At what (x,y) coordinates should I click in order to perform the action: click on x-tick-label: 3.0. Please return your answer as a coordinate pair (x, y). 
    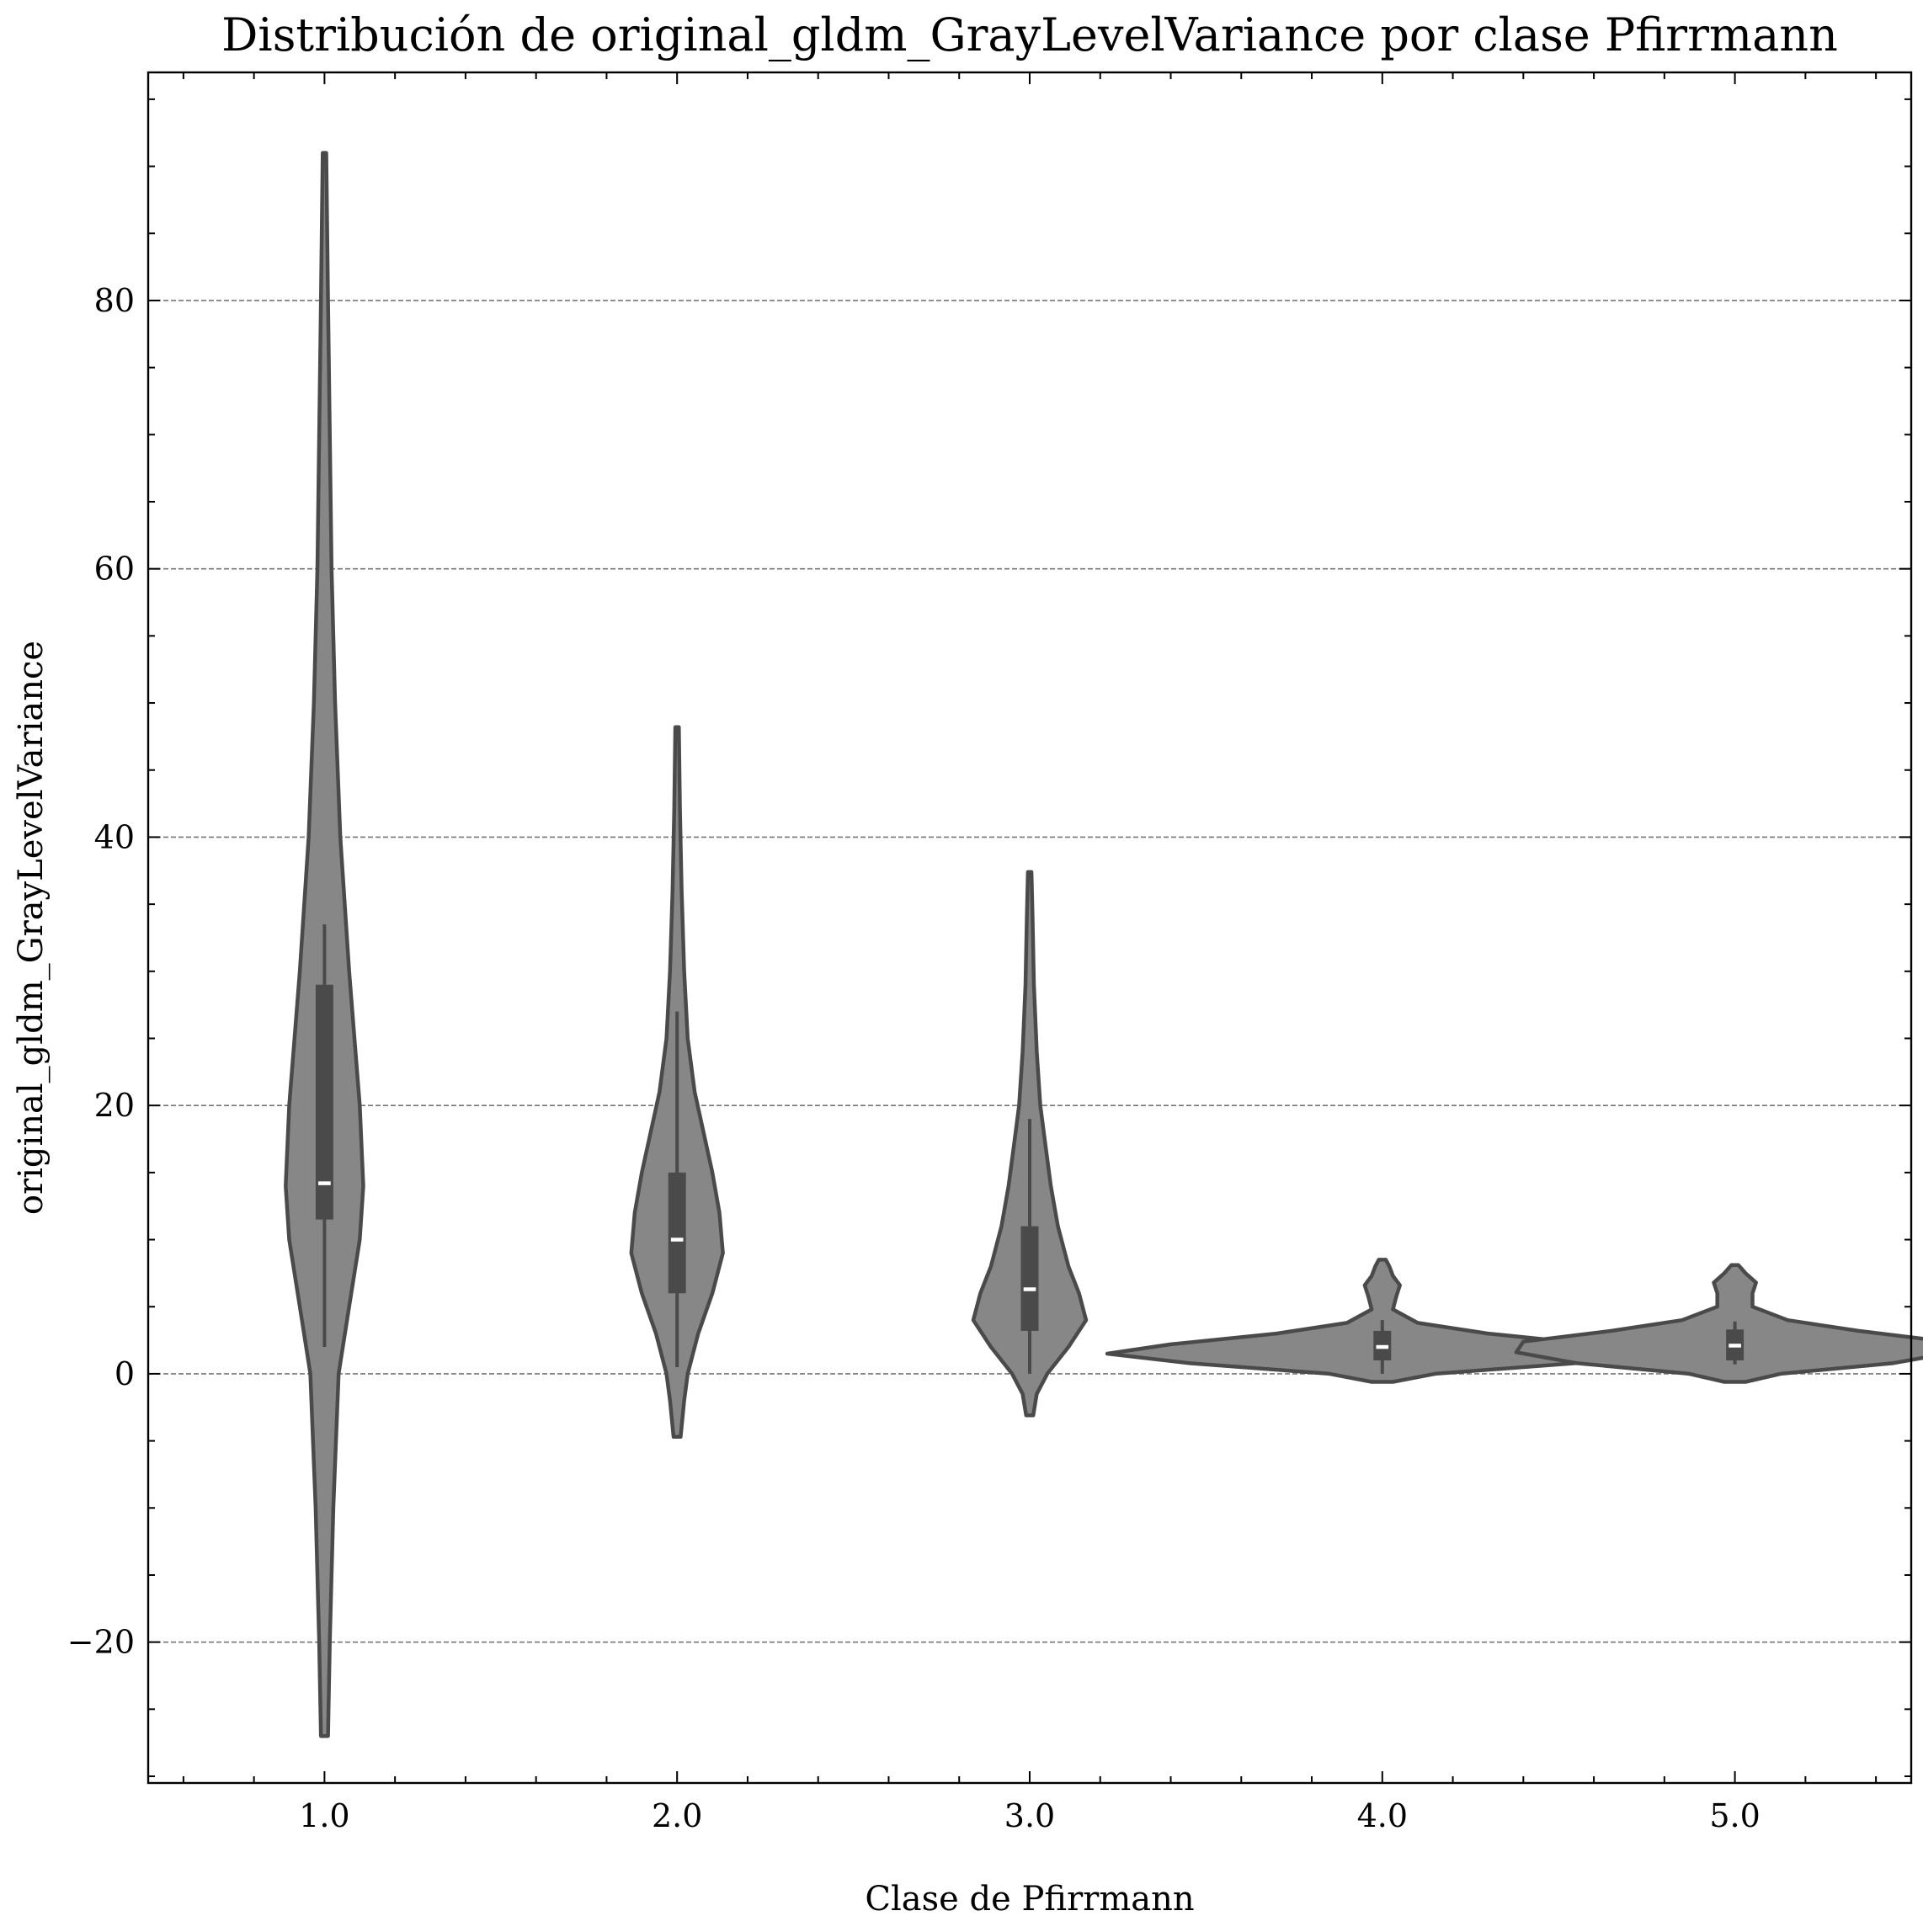
    Looking at the image, I should click on (1029, 1816).